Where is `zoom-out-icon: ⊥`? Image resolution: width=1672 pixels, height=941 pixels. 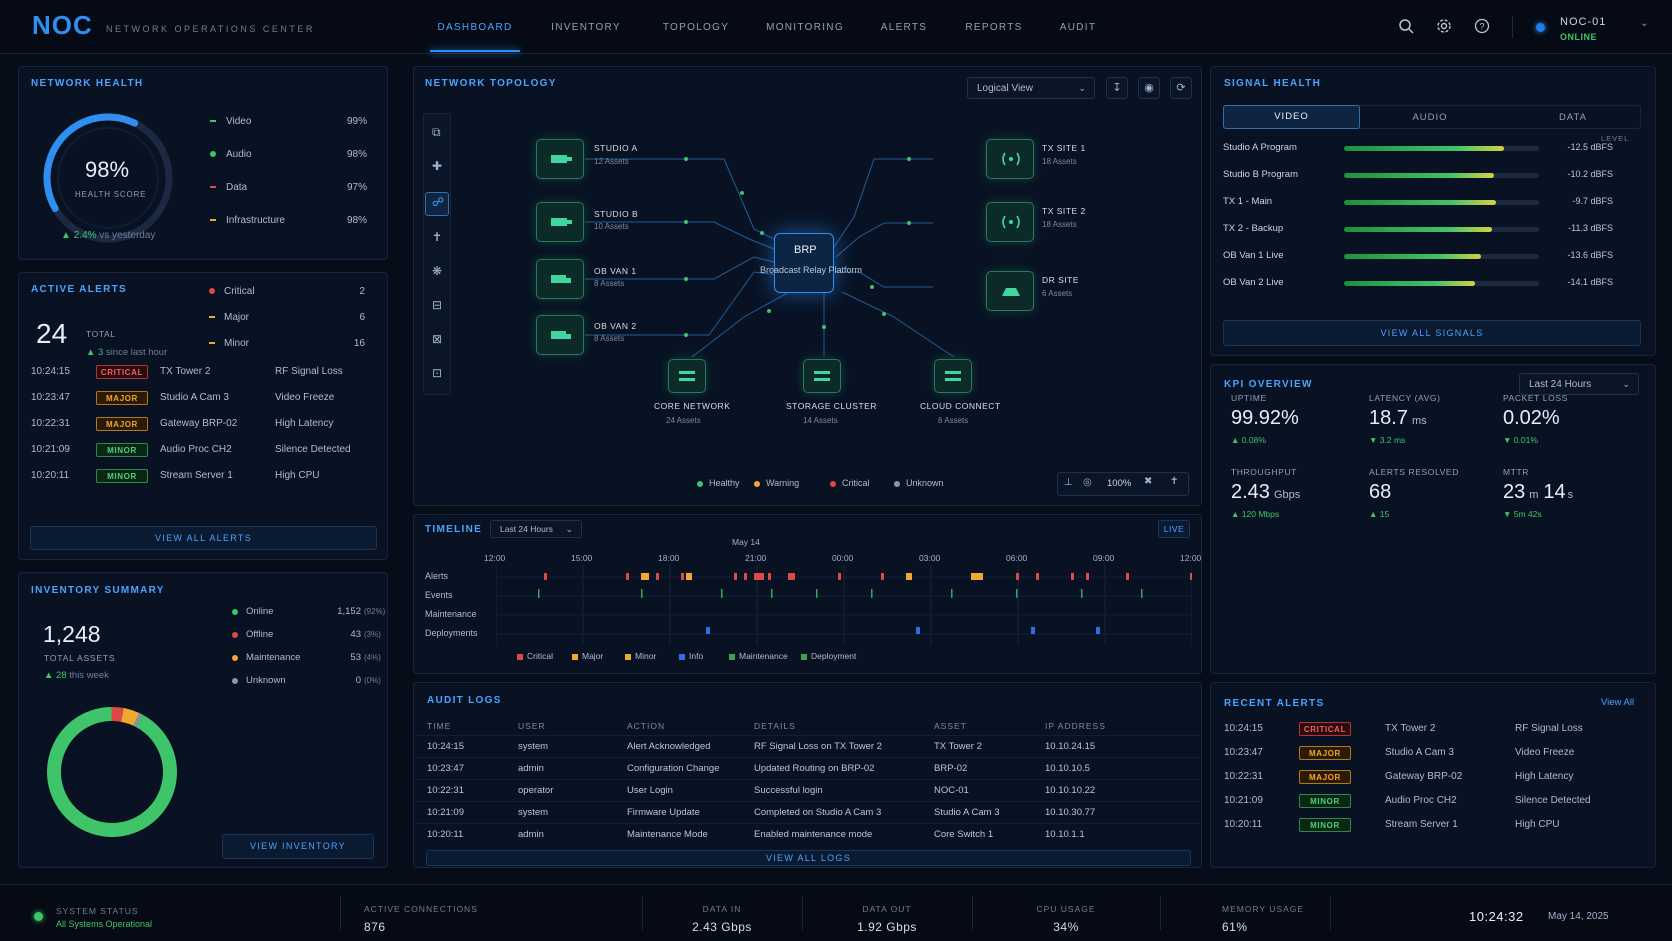 zoom-out-icon: ⊥ is located at coordinates (1068, 482).